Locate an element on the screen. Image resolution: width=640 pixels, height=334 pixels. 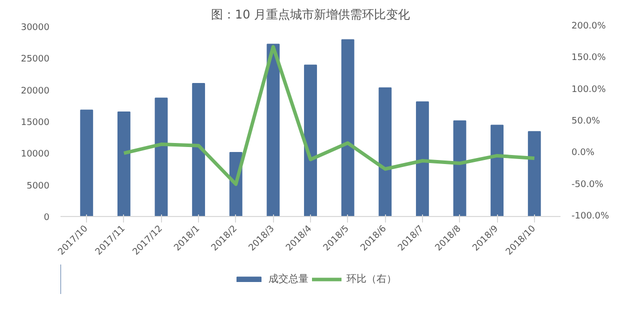
y2-tick-label: -50.0% is located at coordinates (588, 185).